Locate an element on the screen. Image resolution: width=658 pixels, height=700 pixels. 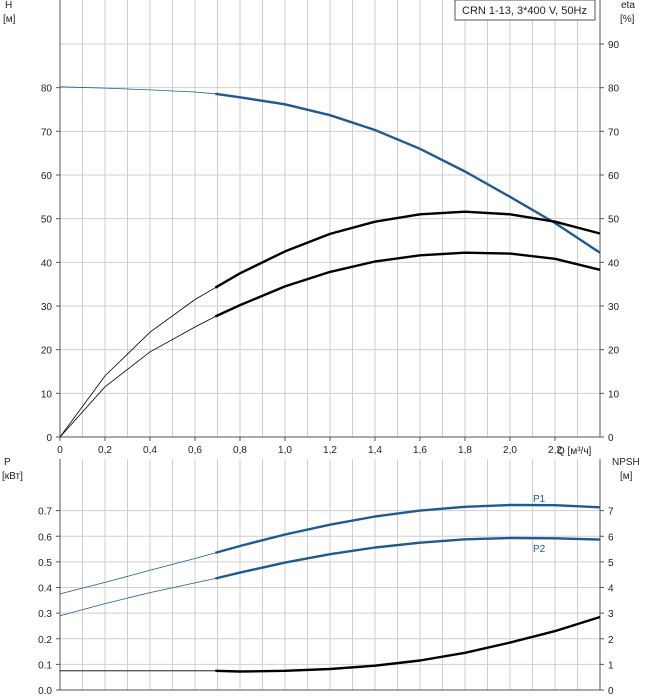
right-axis-label-npsh: NPSH is located at coordinates (626, 462).